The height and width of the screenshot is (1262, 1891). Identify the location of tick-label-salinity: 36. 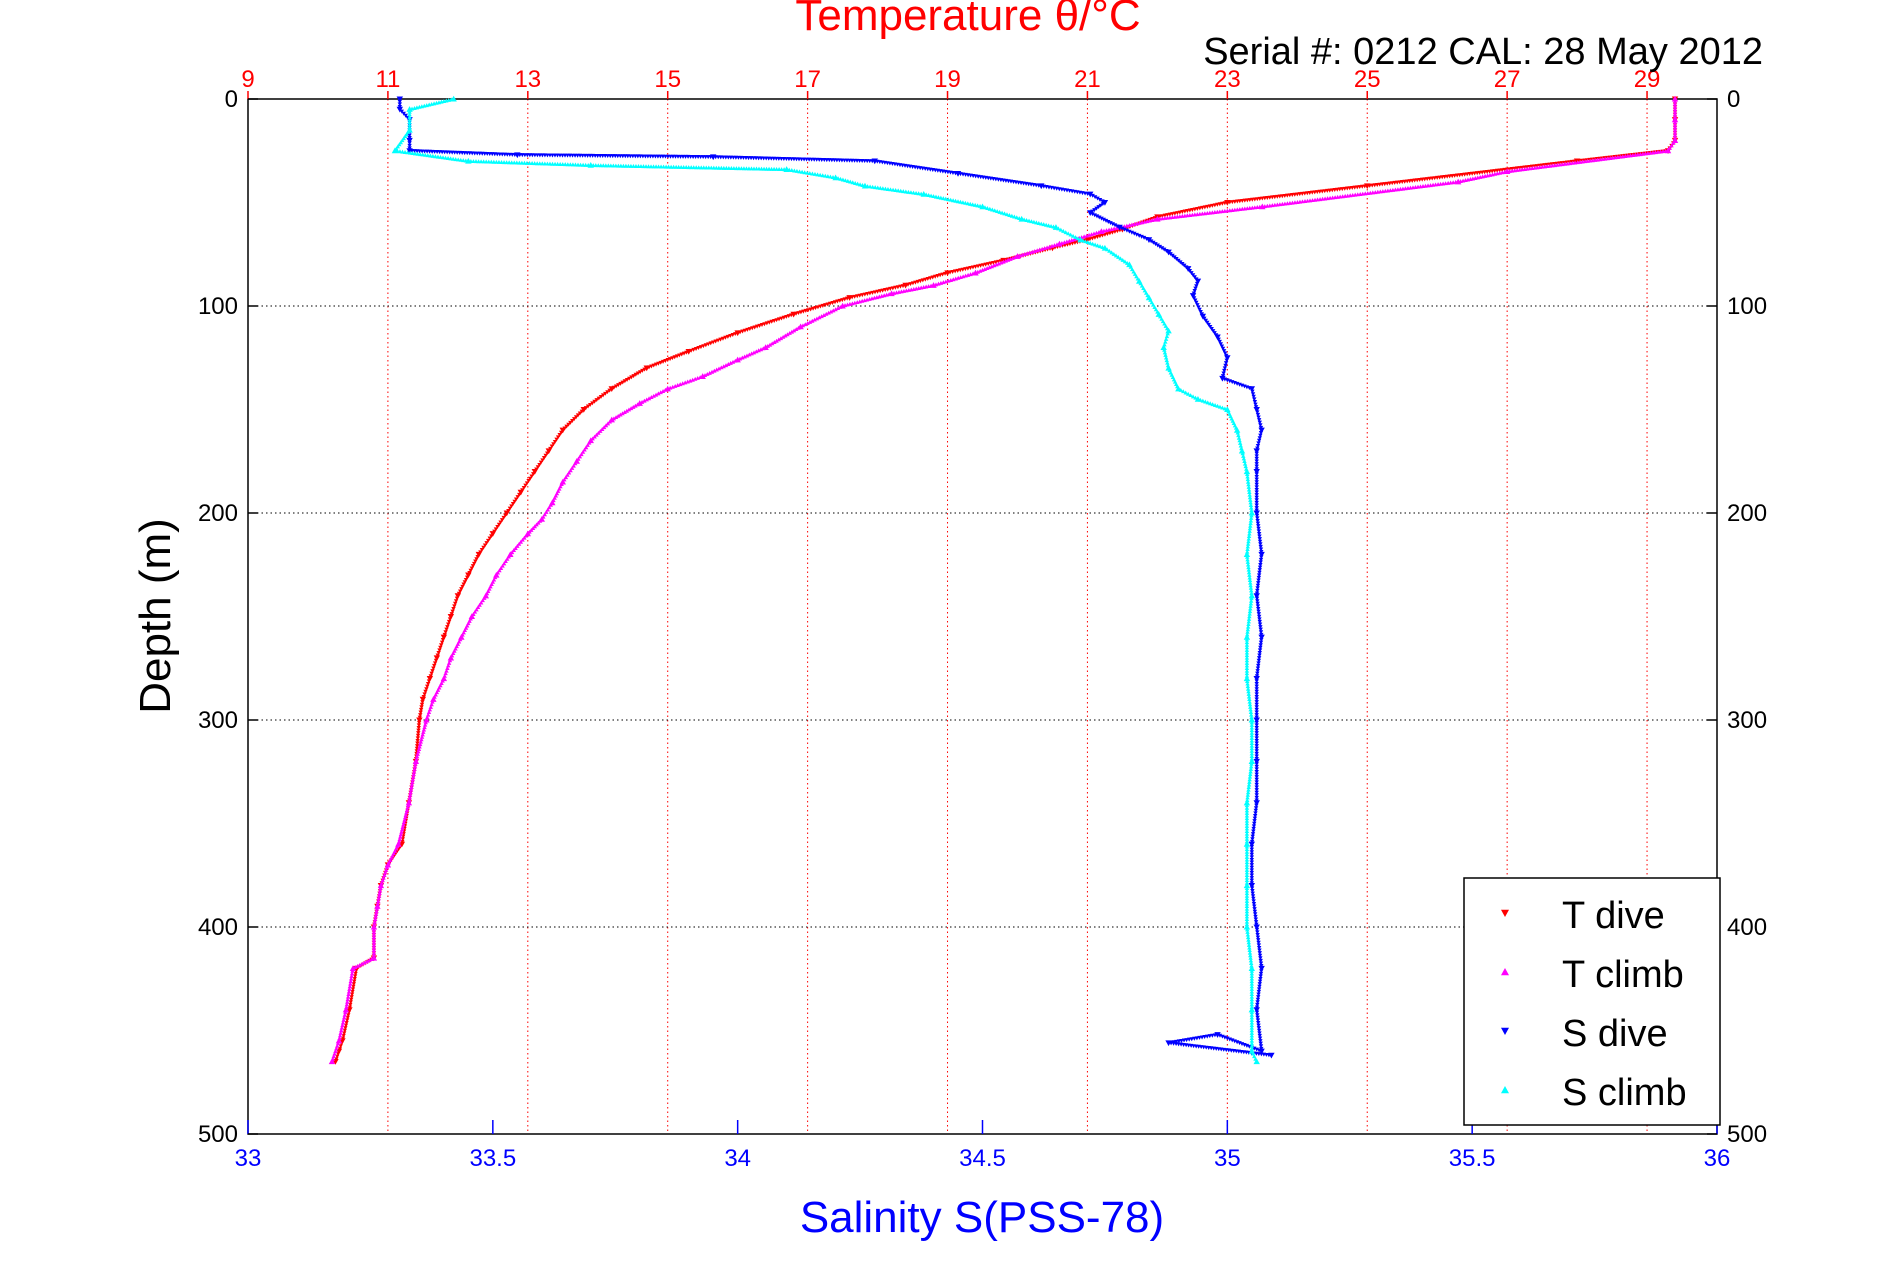
(1717, 1158).